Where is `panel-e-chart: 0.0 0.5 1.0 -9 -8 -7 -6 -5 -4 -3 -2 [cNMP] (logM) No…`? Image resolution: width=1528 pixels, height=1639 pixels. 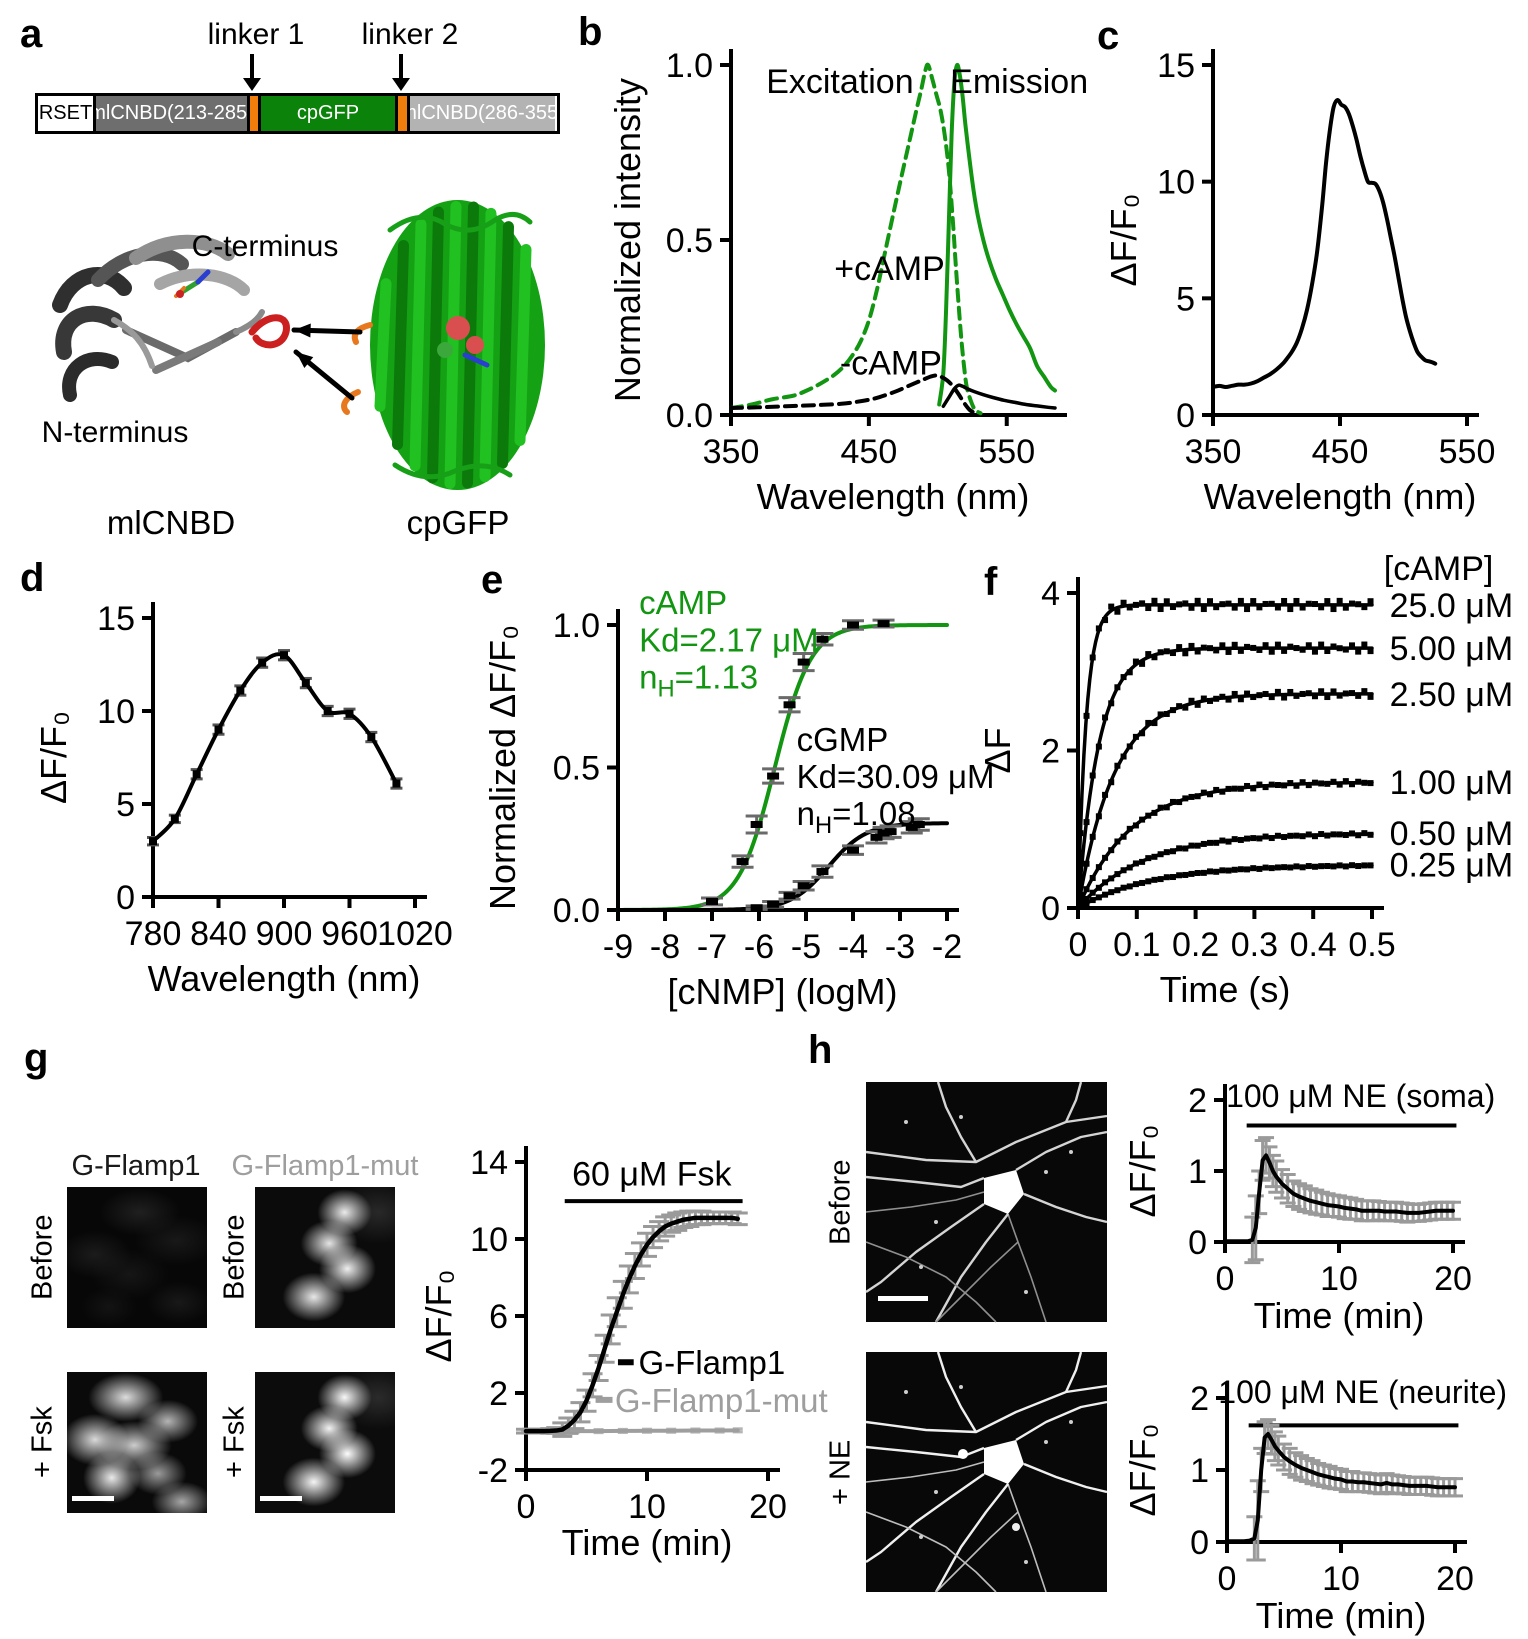 panel-e-chart: 0.0 0.5 1.0 -9 -8 -7 -6 -5 -4 -3 -2 [cNMP] (logM) No… is located at coordinates (738, 798).